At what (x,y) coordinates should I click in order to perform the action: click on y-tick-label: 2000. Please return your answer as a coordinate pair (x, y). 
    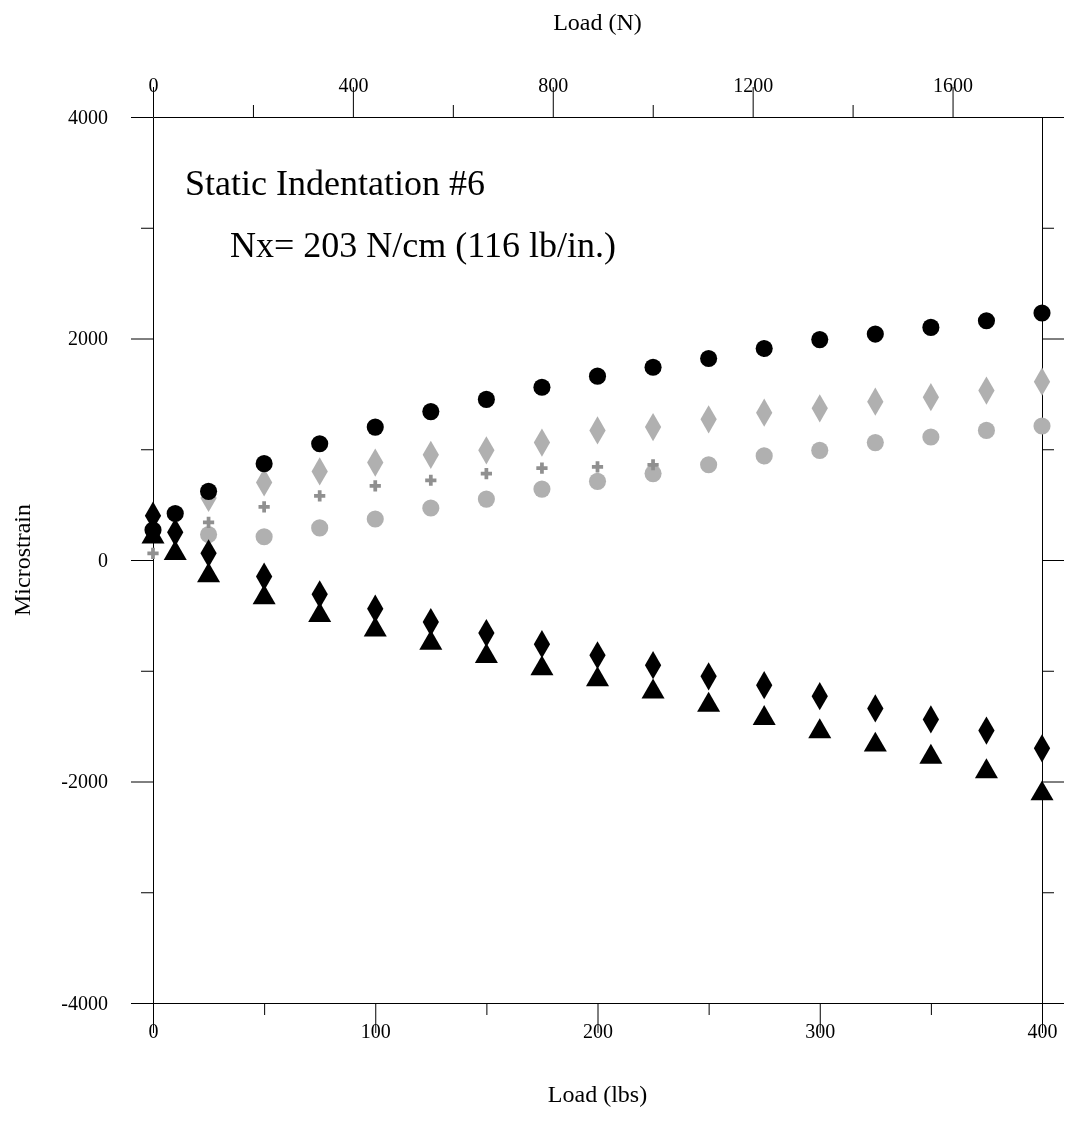
    Looking at the image, I should click on (88, 338).